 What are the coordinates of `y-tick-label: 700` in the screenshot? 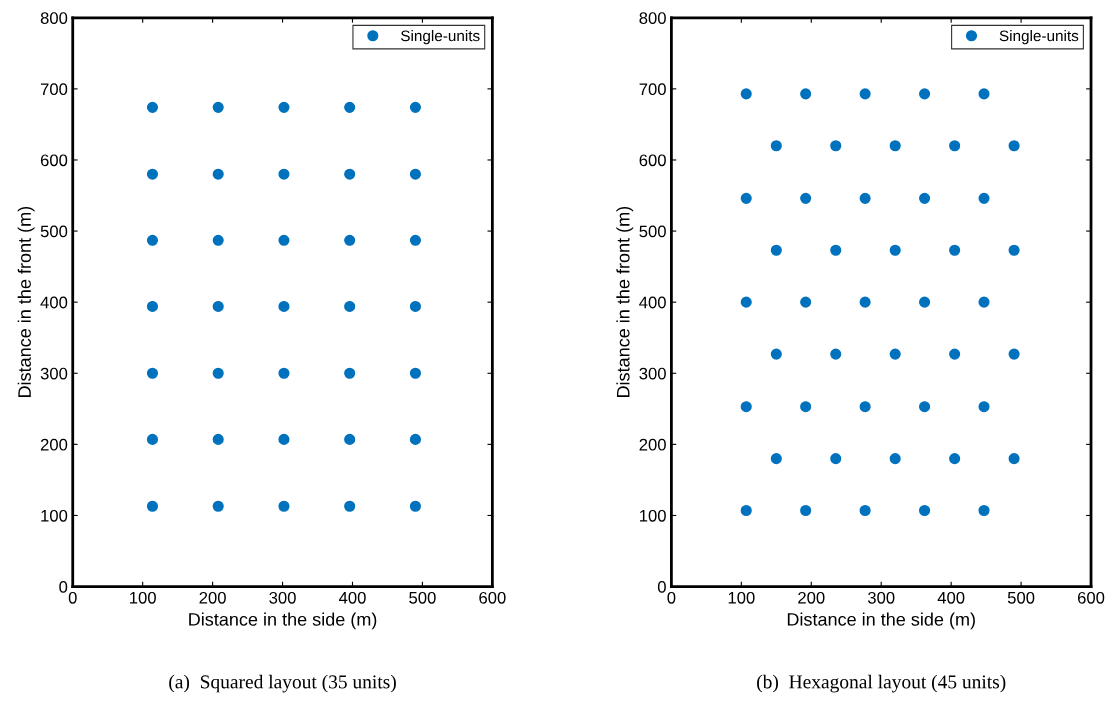 It's located at (652, 89).